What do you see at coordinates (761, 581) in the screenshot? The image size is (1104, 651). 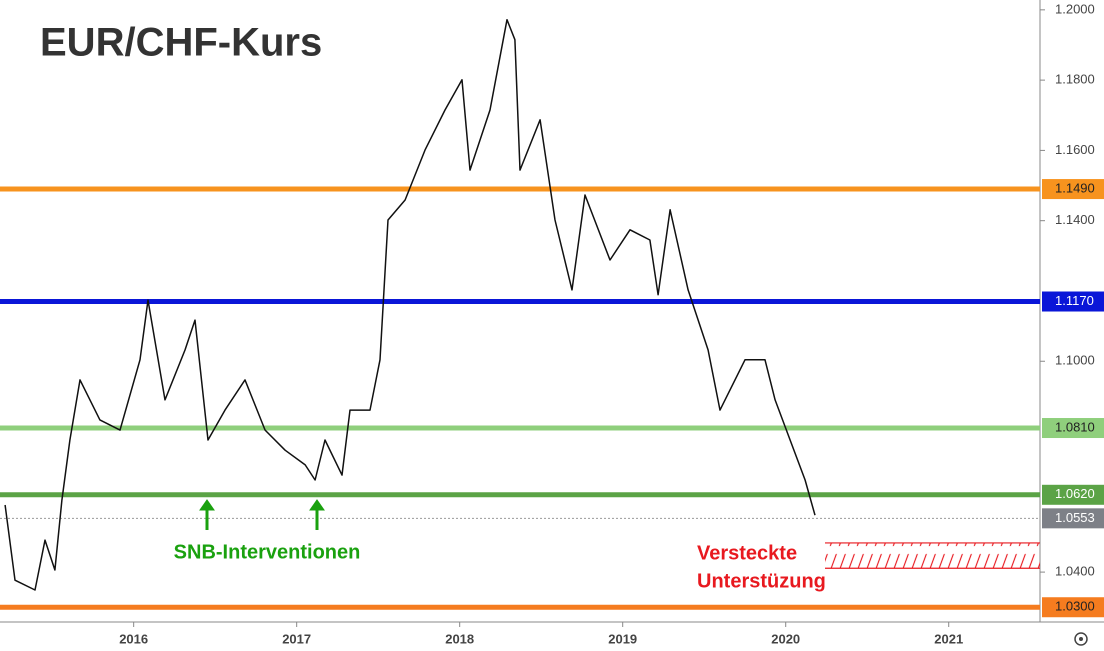 I see `annotation: Unterstüzung` at bounding box center [761, 581].